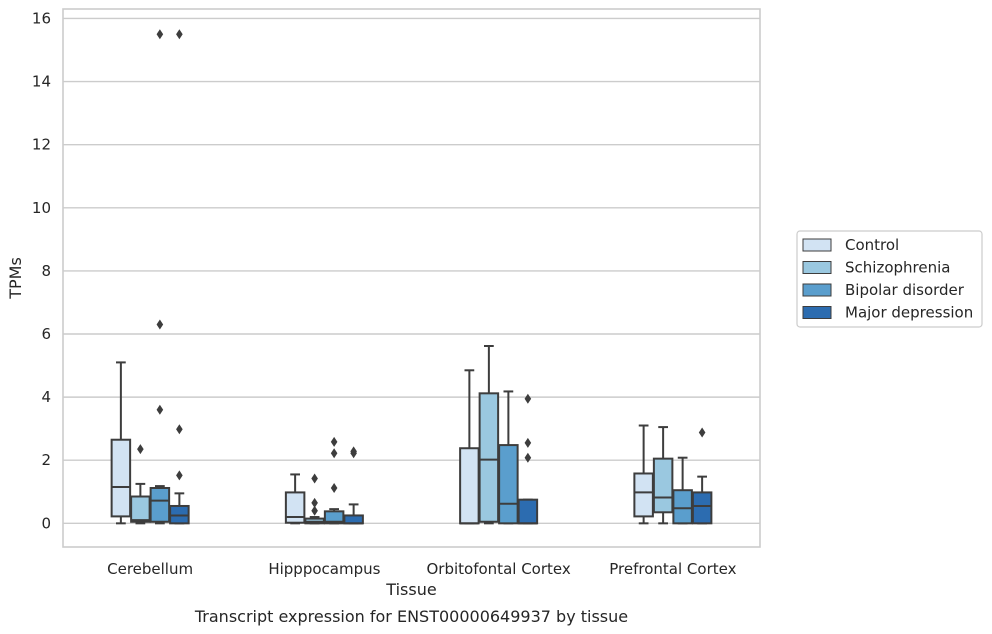 The height and width of the screenshot is (634, 992). What do you see at coordinates (46, 271) in the screenshot?
I see `y-tick-label: 8` at bounding box center [46, 271].